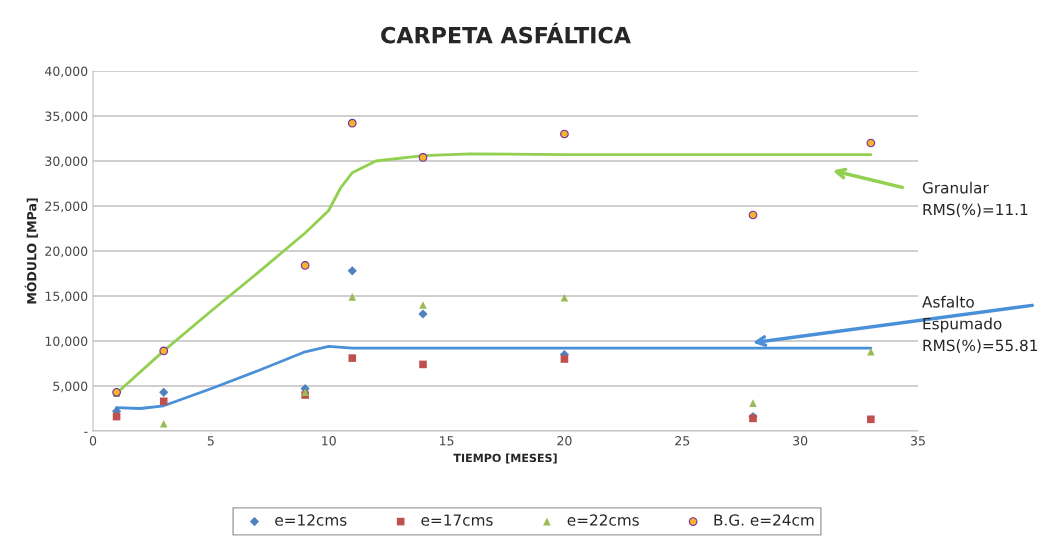 The width and height of the screenshot is (1054, 548). What do you see at coordinates (66, 162) in the screenshot?
I see `y-tick-label: 30,000` at bounding box center [66, 162].